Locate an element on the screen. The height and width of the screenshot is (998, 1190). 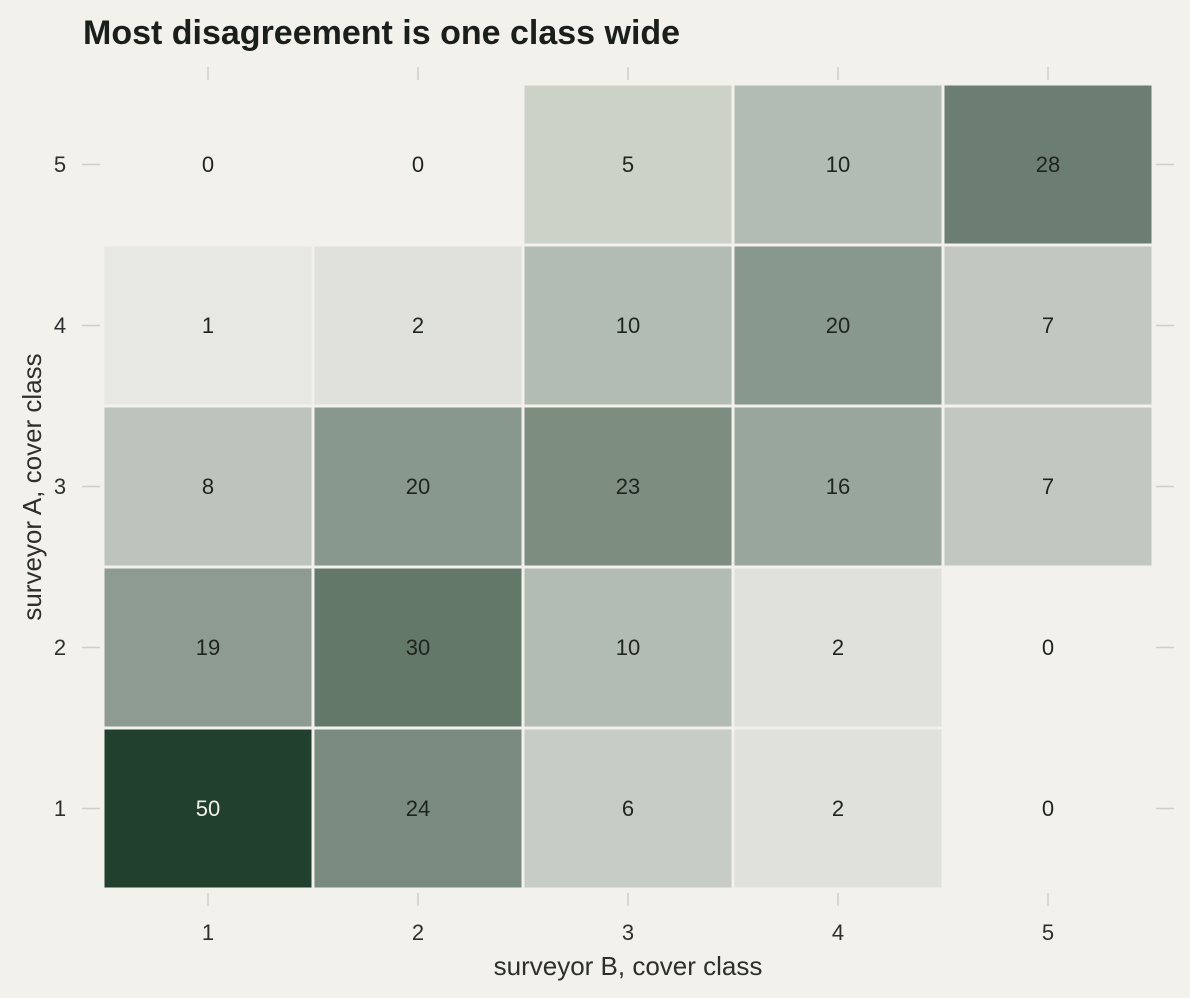
y-axis-tick-labels: 1 2 3 4 5 is located at coordinates (60, 486).